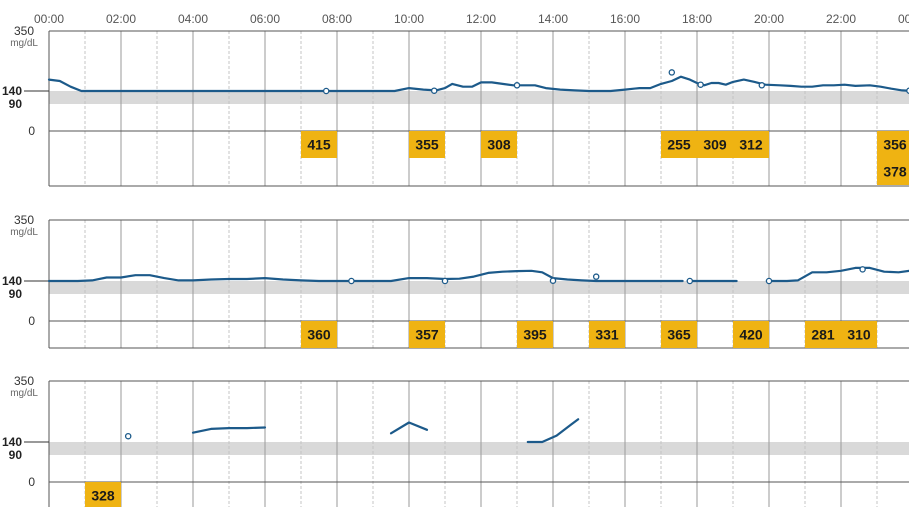 This screenshot has height=507, width=909. I want to click on hour-tick-label: 02:00, so click(121, 19).